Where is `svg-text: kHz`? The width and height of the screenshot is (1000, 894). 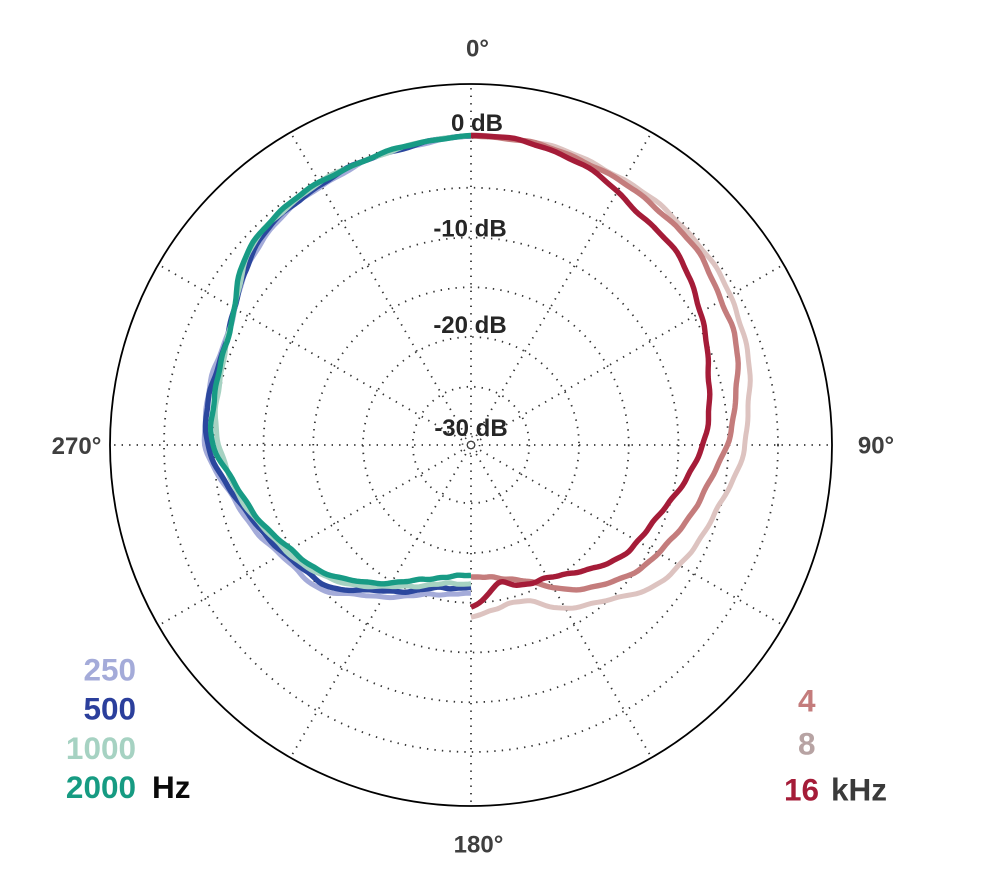
svg-text: kHz is located at coordinates (859, 790).